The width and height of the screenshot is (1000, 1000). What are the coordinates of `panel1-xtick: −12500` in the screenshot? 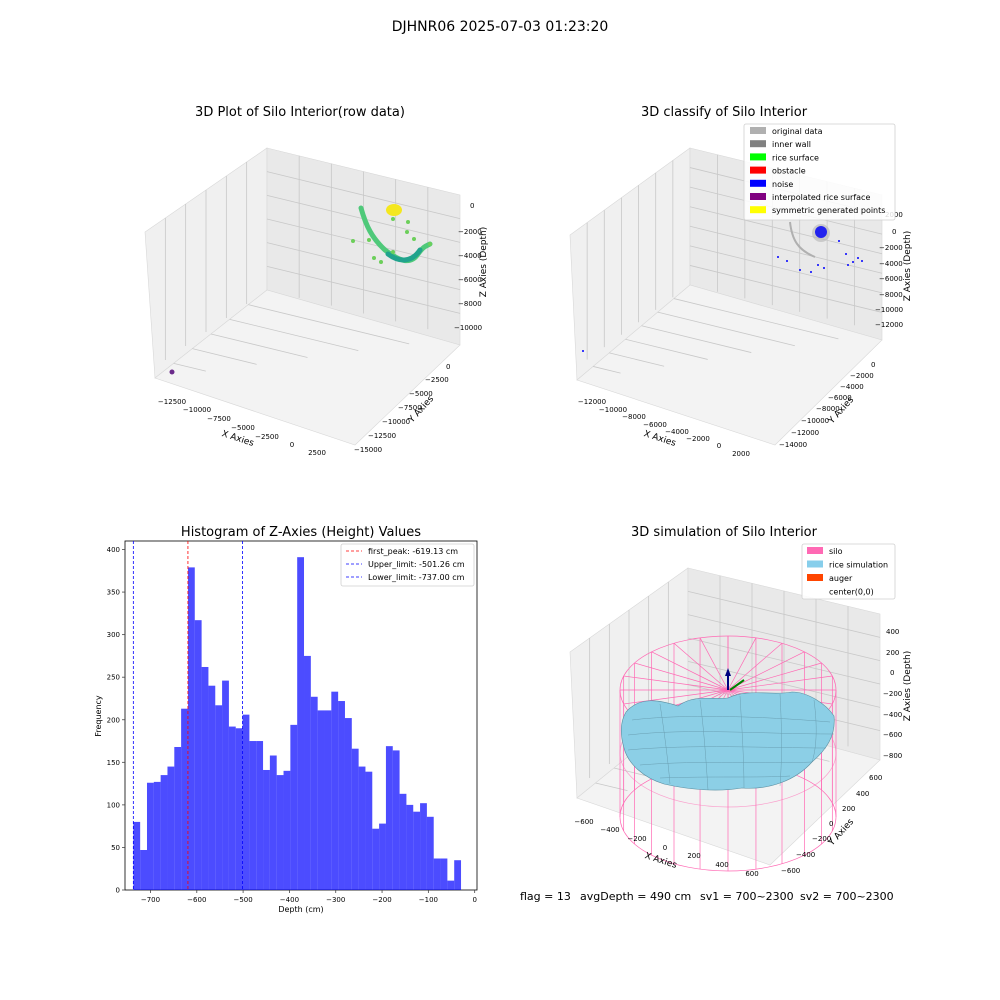 It's located at (172, 402).